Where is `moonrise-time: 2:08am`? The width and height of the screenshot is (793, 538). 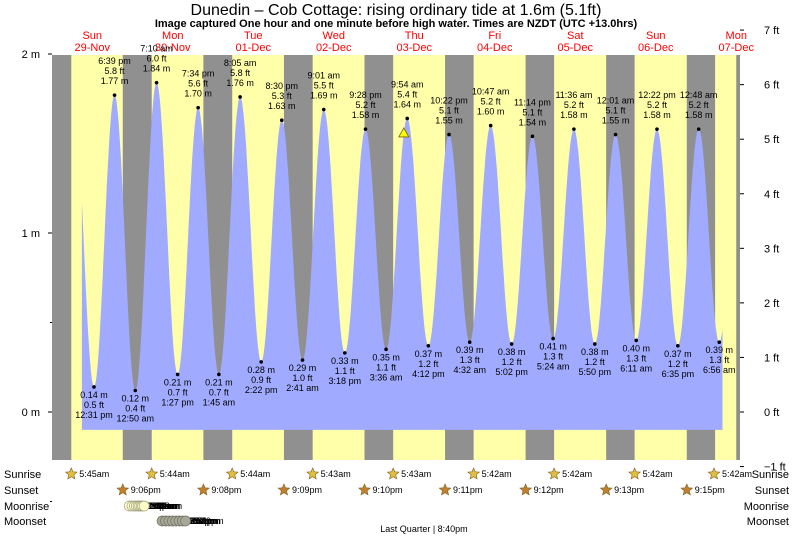 moonrise-time: 2:08am is located at coordinates (163, 506).